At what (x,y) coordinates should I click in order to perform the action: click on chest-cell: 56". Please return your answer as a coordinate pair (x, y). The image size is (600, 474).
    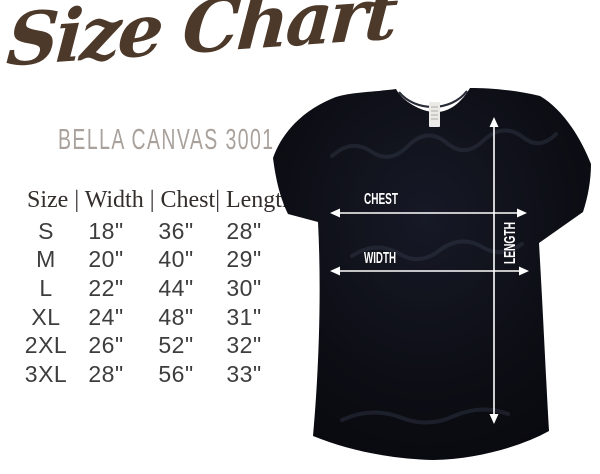
    Looking at the image, I should click on (176, 373).